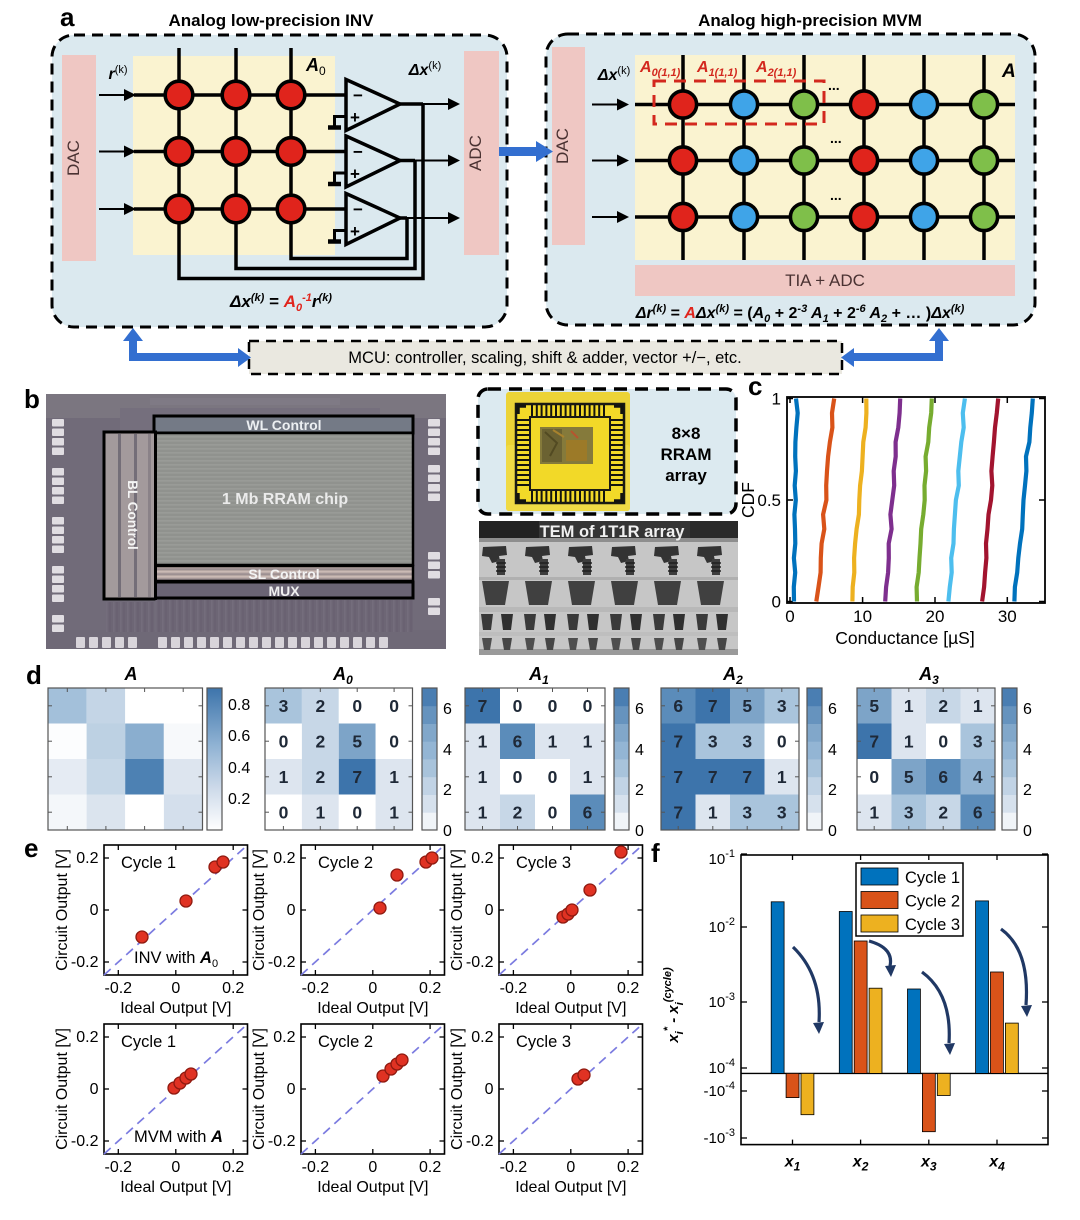 The width and height of the screenshot is (1080, 1220). What do you see at coordinates (722, 858) in the screenshot?
I see `svg-text: 10⁻¹` at bounding box center [722, 858].